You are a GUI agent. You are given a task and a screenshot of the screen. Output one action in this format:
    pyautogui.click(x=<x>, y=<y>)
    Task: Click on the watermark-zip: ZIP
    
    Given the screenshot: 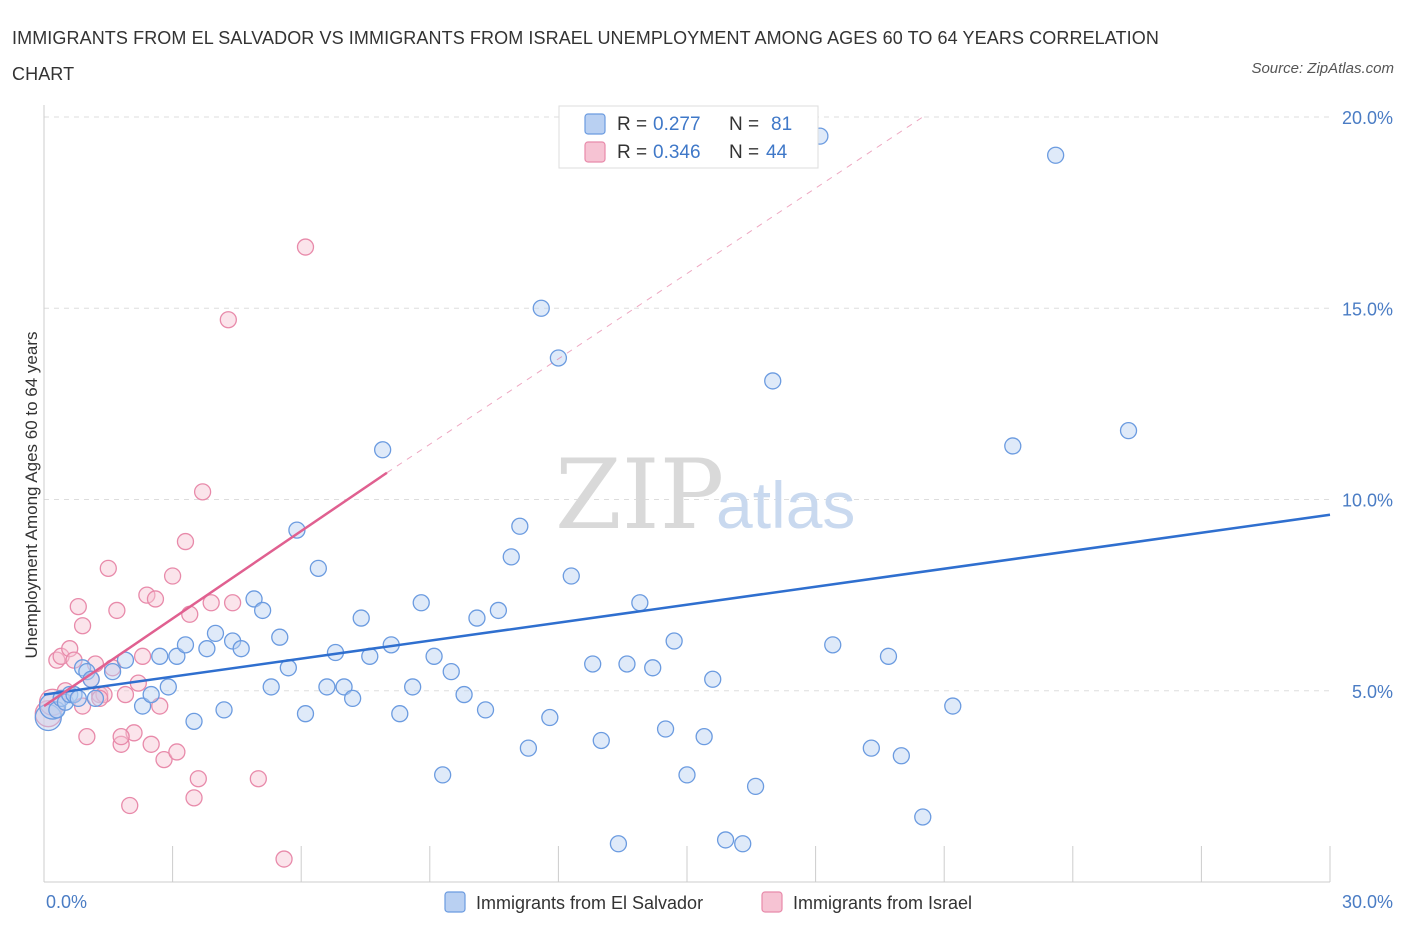 What is the action you would take?
    pyautogui.click(x=639, y=495)
    